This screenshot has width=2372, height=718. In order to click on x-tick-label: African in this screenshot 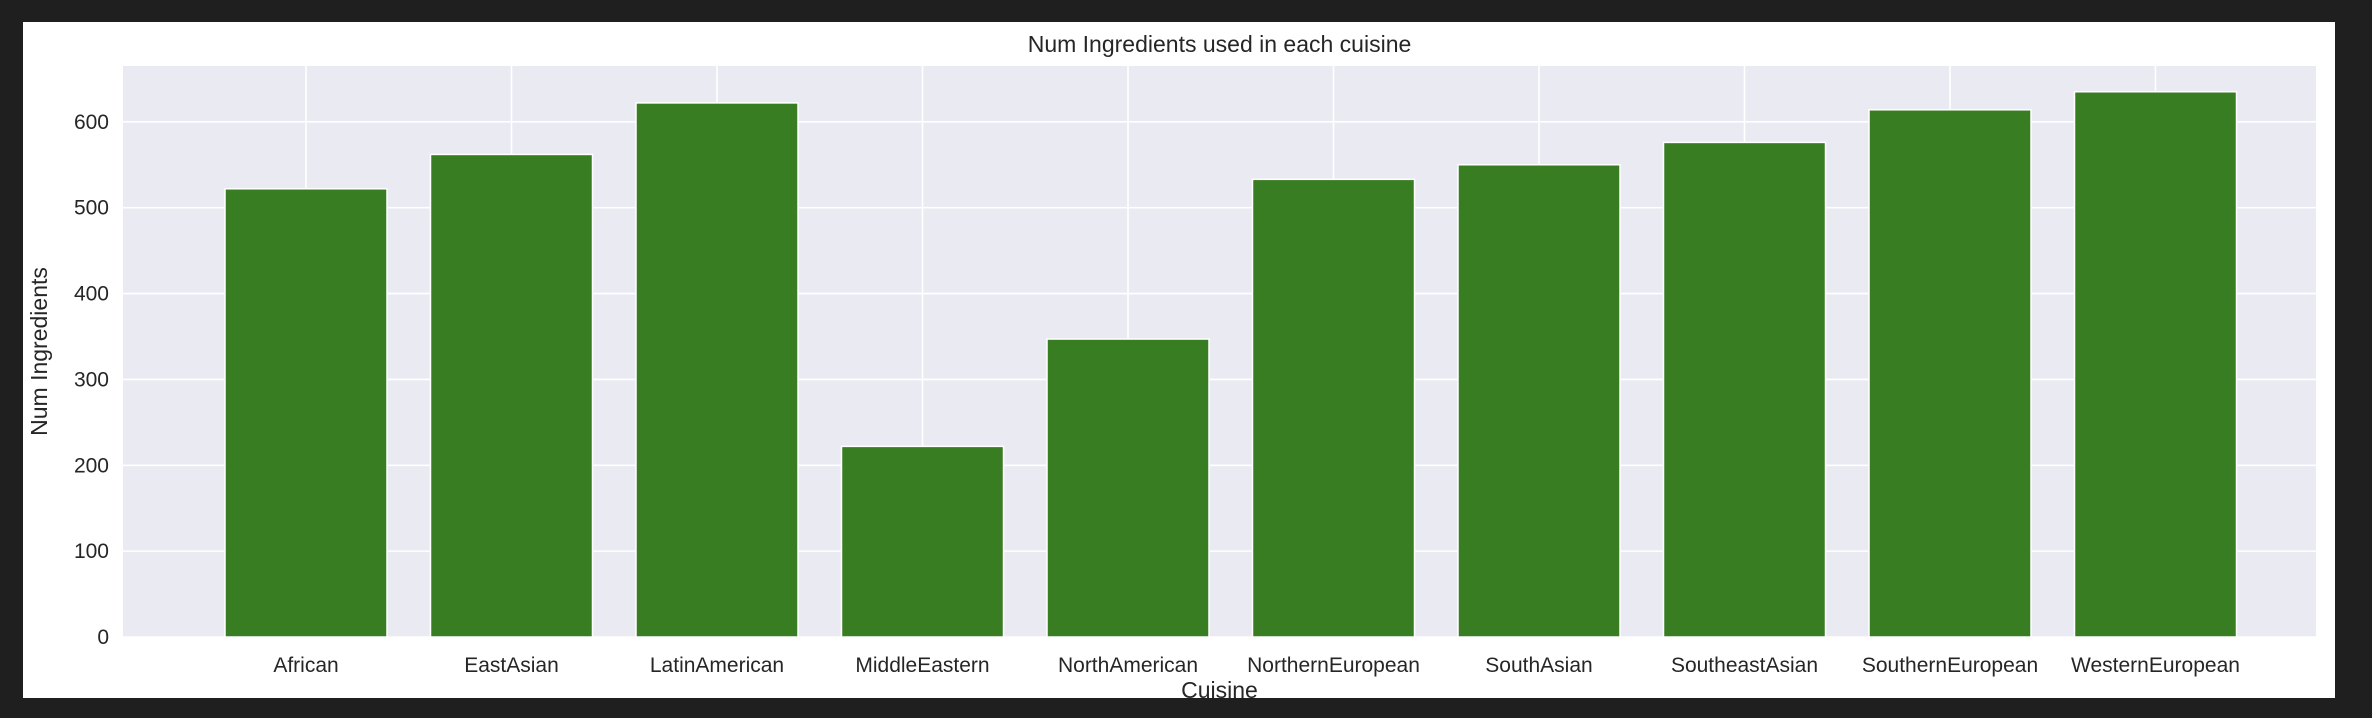, I will do `click(305, 665)`.